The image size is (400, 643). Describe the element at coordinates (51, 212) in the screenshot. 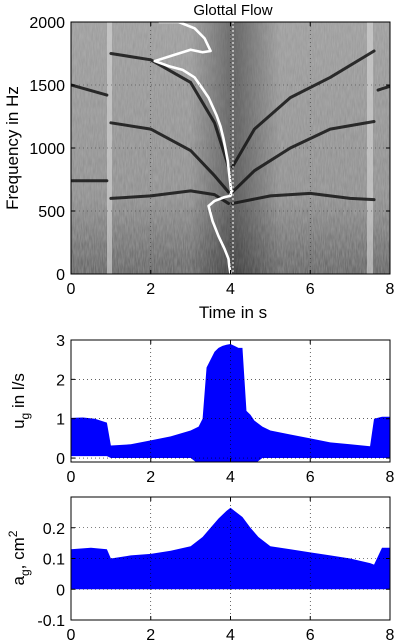

I see `y-tick-label: 500` at that location.